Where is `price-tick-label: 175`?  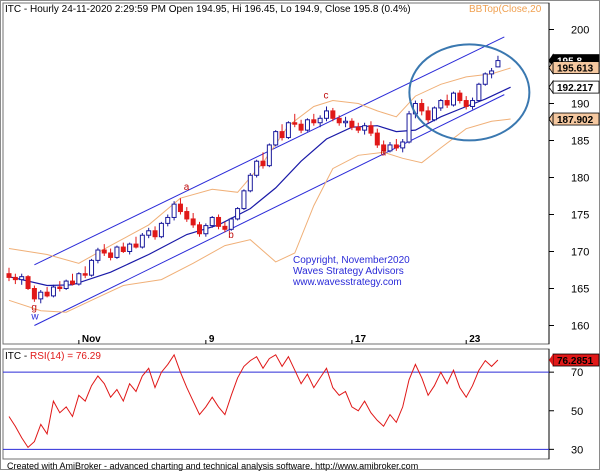
price-tick-label: 175 is located at coordinates (580, 216).